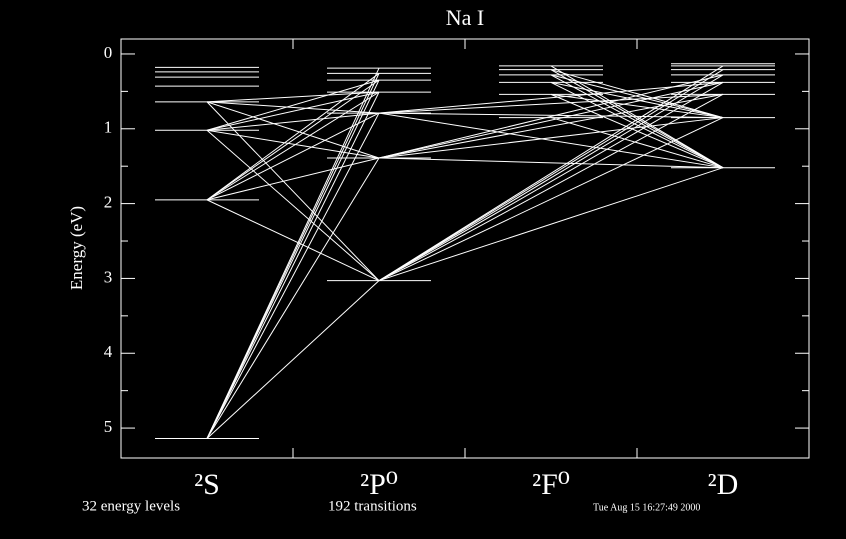  Describe the element at coordinates (108, 351) in the screenshot. I see `y-tick-label: 4` at that location.